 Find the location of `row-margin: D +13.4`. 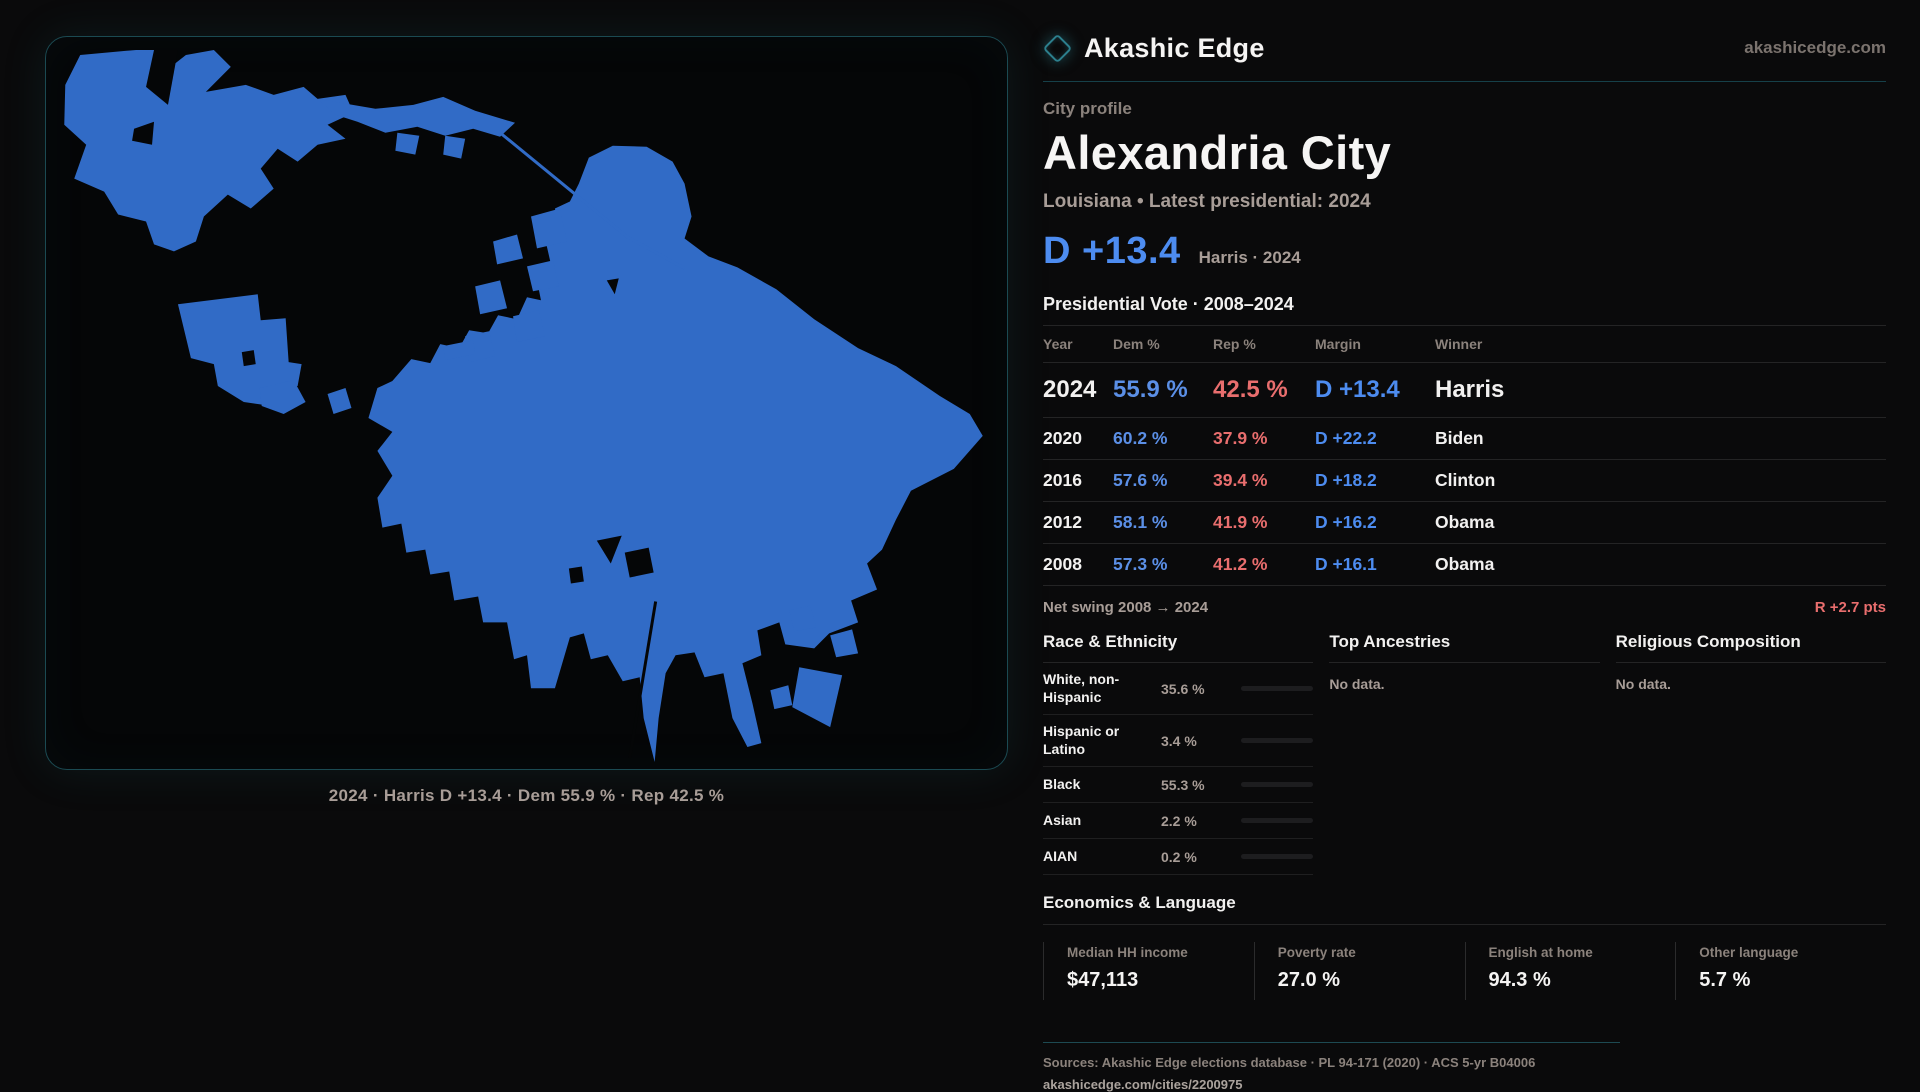

row-margin: D +13.4 is located at coordinates (1357, 389).